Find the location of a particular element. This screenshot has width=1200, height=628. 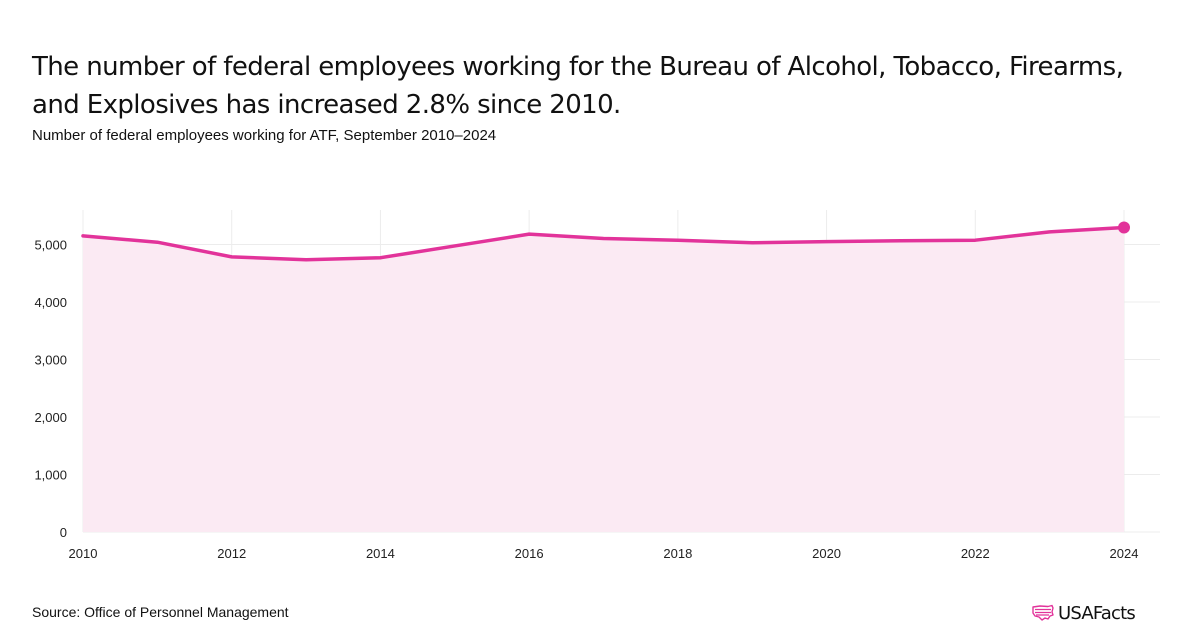

y-tick-label: 3,000 is located at coordinates (50, 360).